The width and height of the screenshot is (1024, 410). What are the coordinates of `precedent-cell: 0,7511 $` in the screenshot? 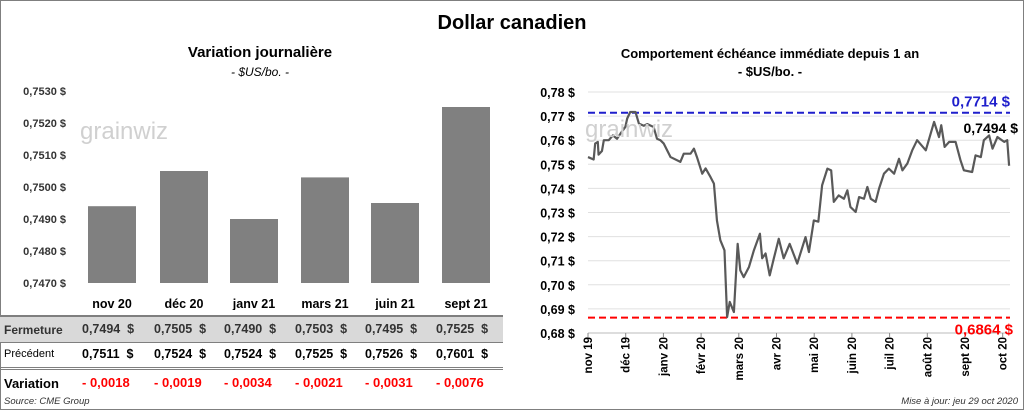 It's located at (108, 354).